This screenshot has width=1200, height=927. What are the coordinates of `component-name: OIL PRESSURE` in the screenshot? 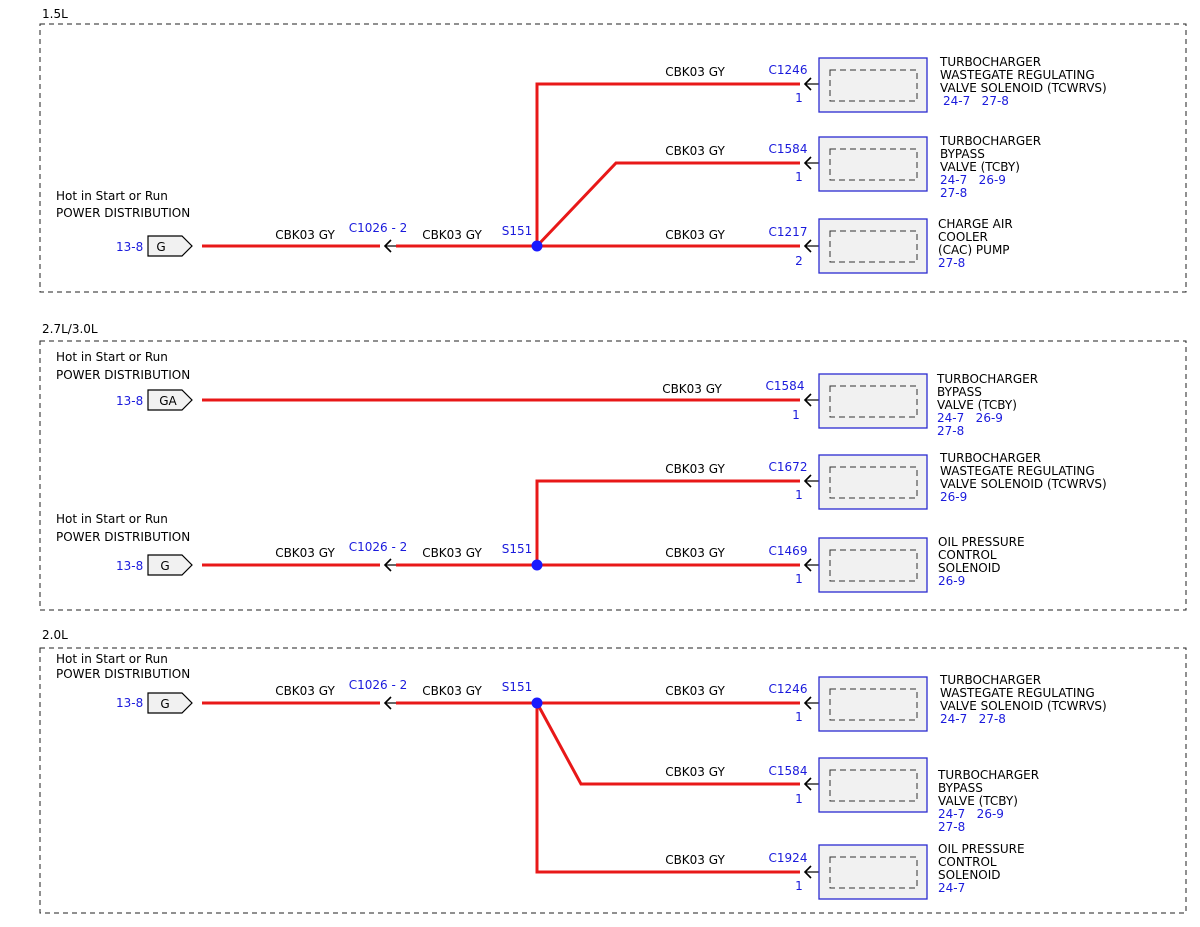 It's located at (981, 849).